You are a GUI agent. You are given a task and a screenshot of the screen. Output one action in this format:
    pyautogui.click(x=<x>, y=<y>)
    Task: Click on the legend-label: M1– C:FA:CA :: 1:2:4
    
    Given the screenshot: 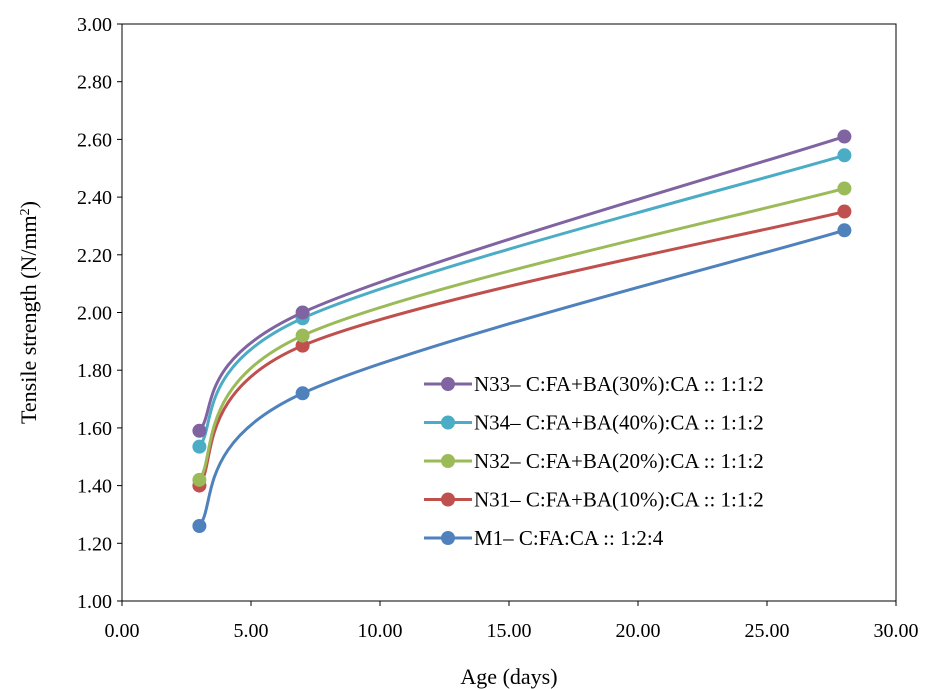 What is the action you would take?
    pyautogui.click(x=569, y=538)
    